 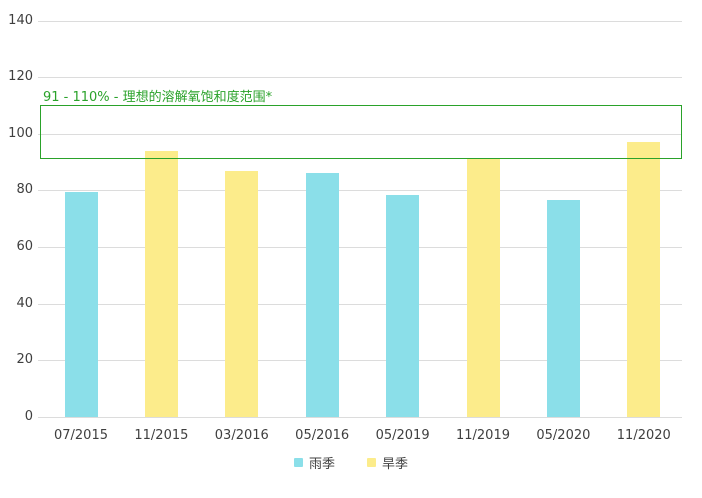 I want to click on legend-item-雨季: 雨季, so click(x=314, y=462).